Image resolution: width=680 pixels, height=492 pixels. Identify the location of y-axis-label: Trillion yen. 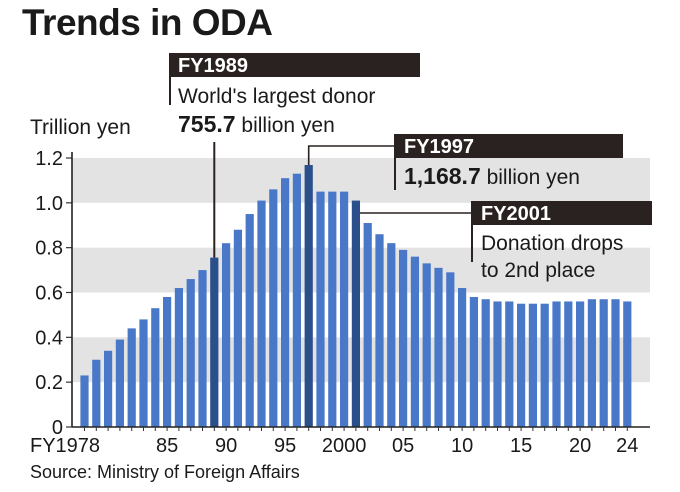
(80, 127).